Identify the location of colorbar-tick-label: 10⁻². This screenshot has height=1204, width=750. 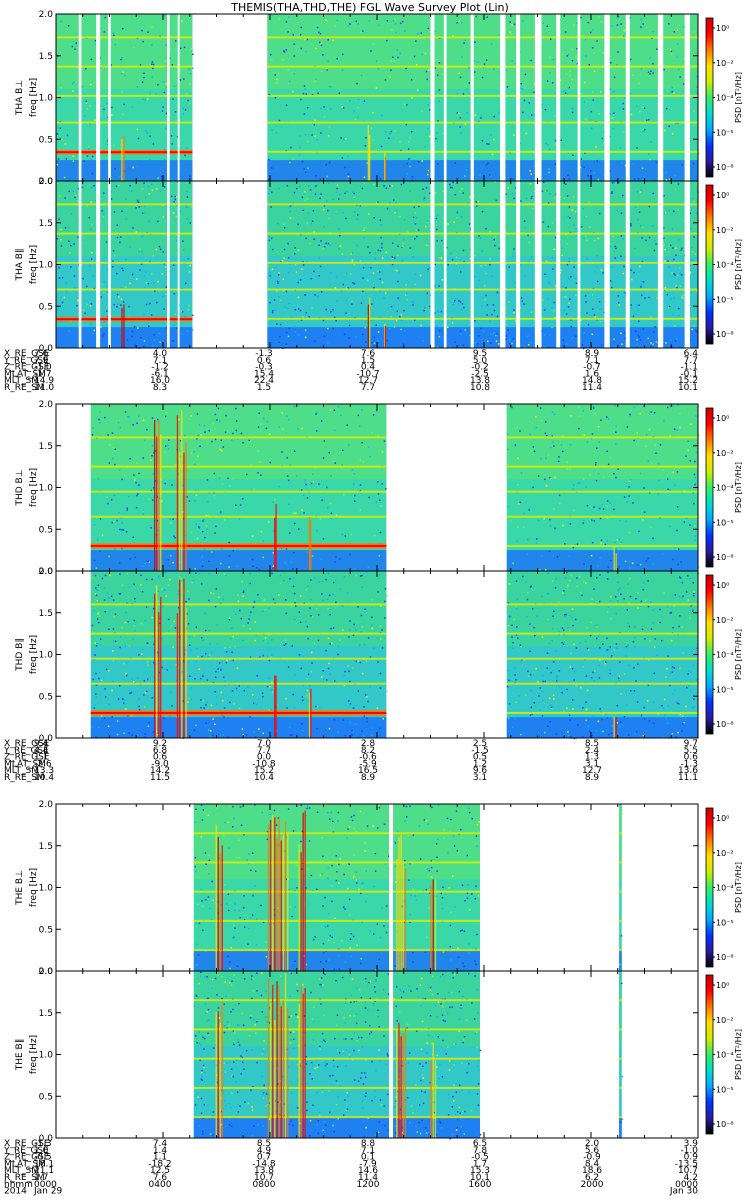
(725, 230).